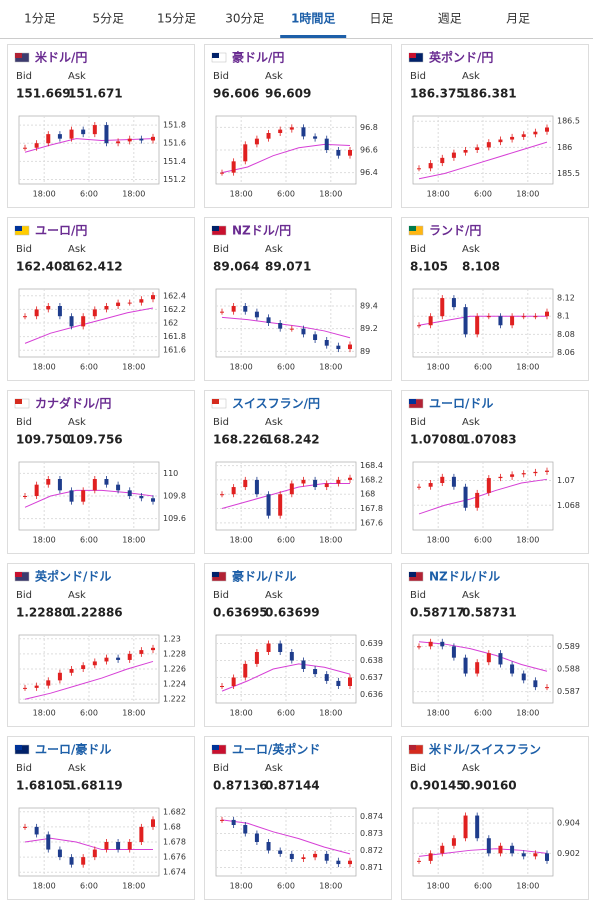 The width and height of the screenshot is (593, 909). Describe the element at coordinates (485, 749) in the screenshot. I see `pair-name: 米ドル/スイスフラン` at that location.